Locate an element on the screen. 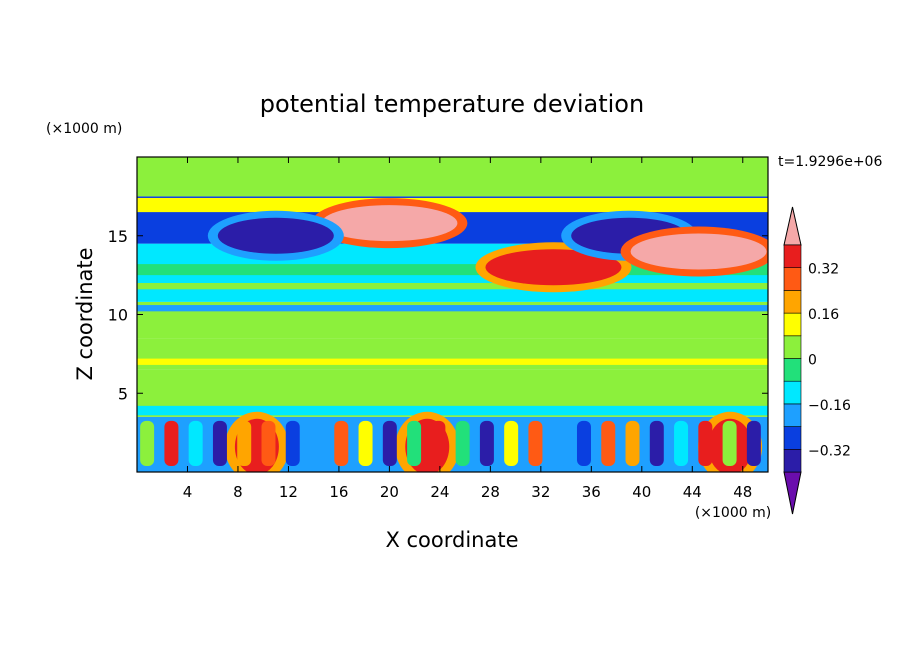 This screenshot has width=904, height=654. colorbar-label: 0 is located at coordinates (812, 361).